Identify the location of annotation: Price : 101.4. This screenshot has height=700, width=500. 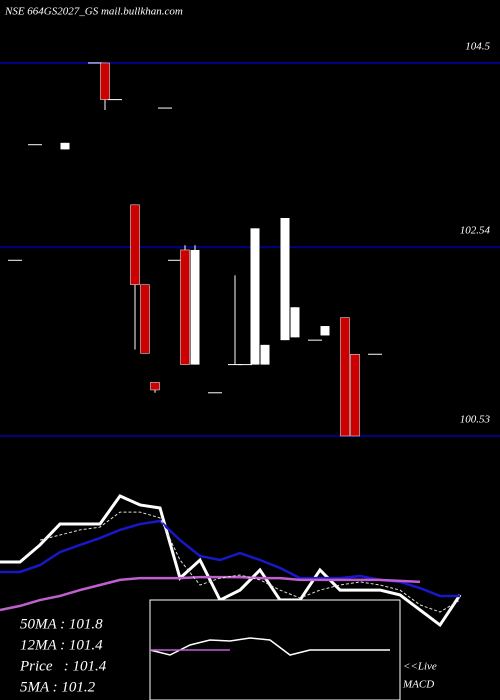
(63, 666).